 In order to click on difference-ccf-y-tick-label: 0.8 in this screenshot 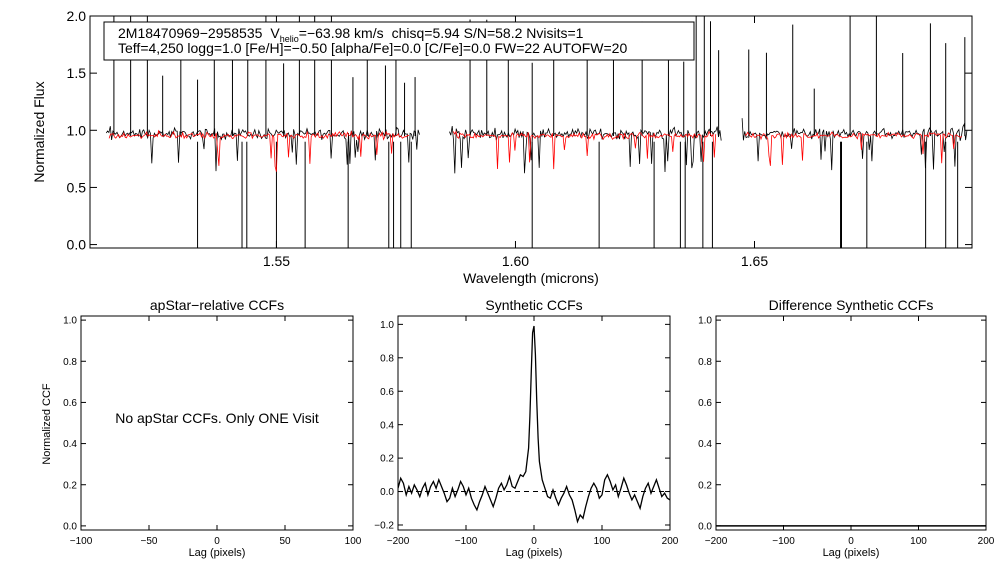, I will do `click(705, 362)`.